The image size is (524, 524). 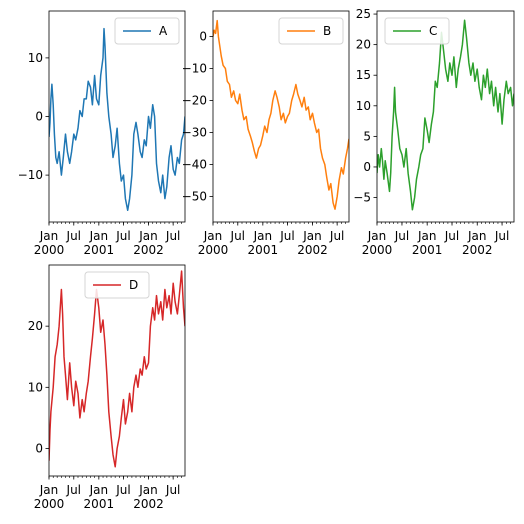 What do you see at coordinates (362, 198) in the screenshot?
I see `y-tick-label: −5` at bounding box center [362, 198].